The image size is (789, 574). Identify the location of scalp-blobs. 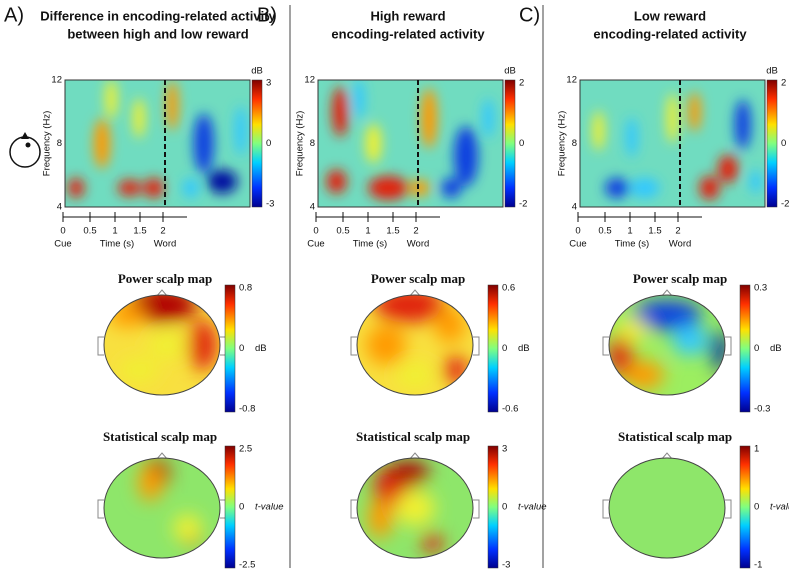
(667, 344).